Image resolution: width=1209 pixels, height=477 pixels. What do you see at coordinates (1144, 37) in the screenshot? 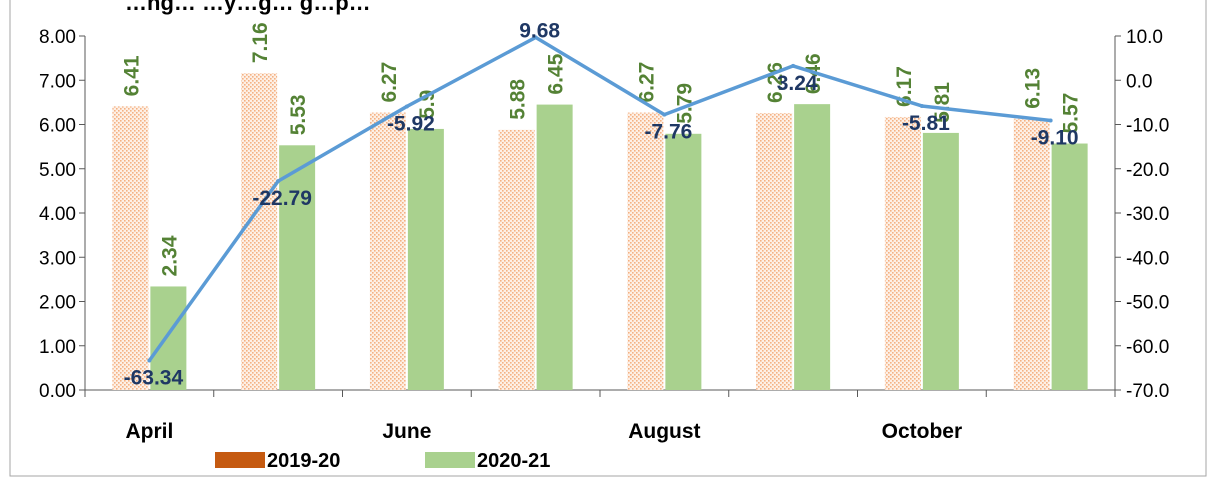
I see `right-tick-label: 10.0` at bounding box center [1144, 37].